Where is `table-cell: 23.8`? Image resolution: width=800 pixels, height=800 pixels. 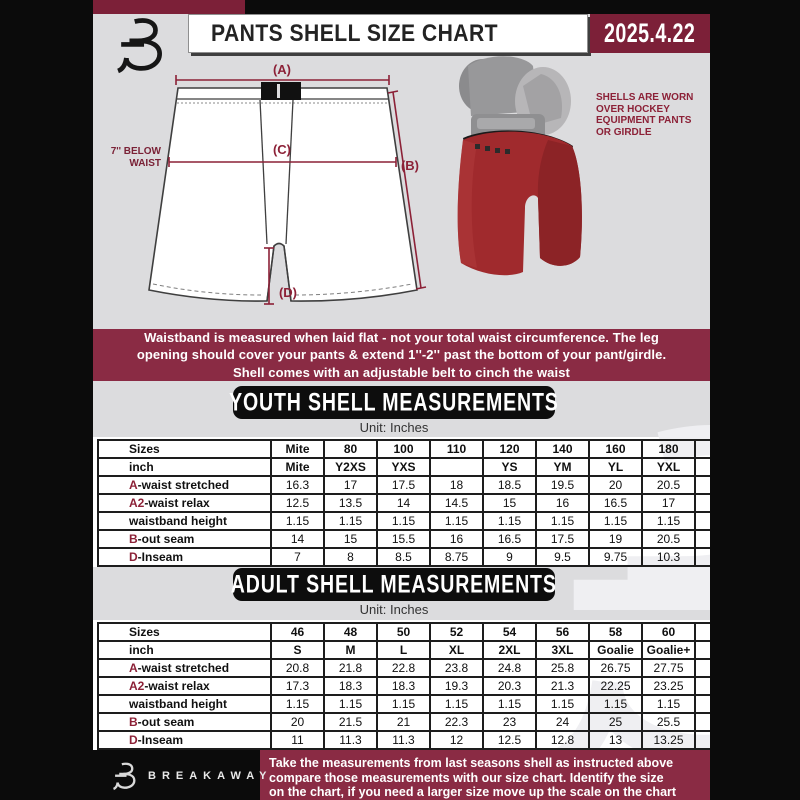
table-cell: 23.8 is located at coordinates (456, 668).